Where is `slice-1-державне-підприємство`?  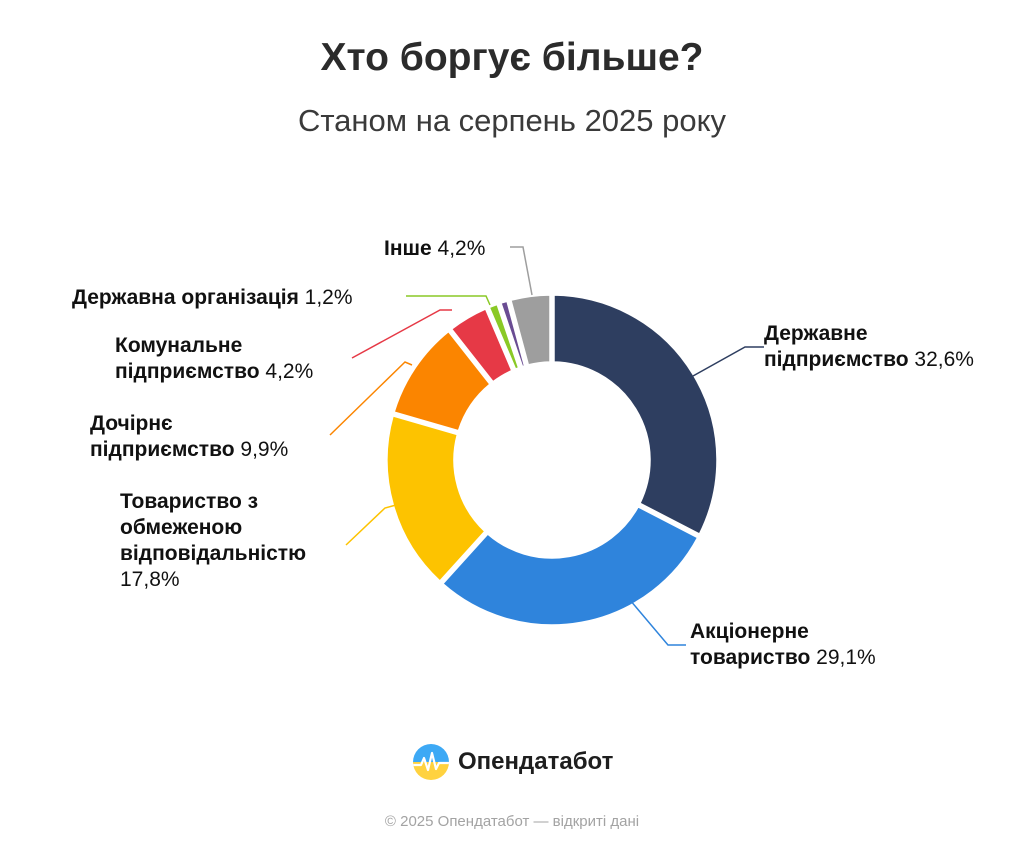
slice-1-державне-підприємство is located at coordinates (635, 414).